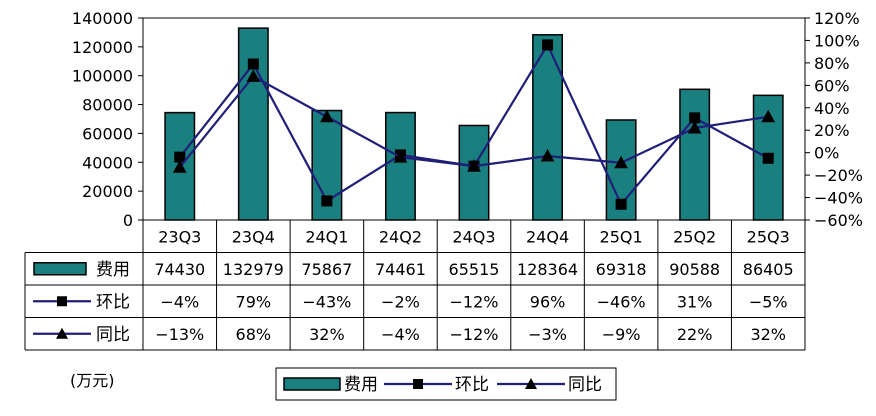 Image resolution: width=876 pixels, height=416 pixels. I want to click on category-label: 23Q3, so click(179, 236).